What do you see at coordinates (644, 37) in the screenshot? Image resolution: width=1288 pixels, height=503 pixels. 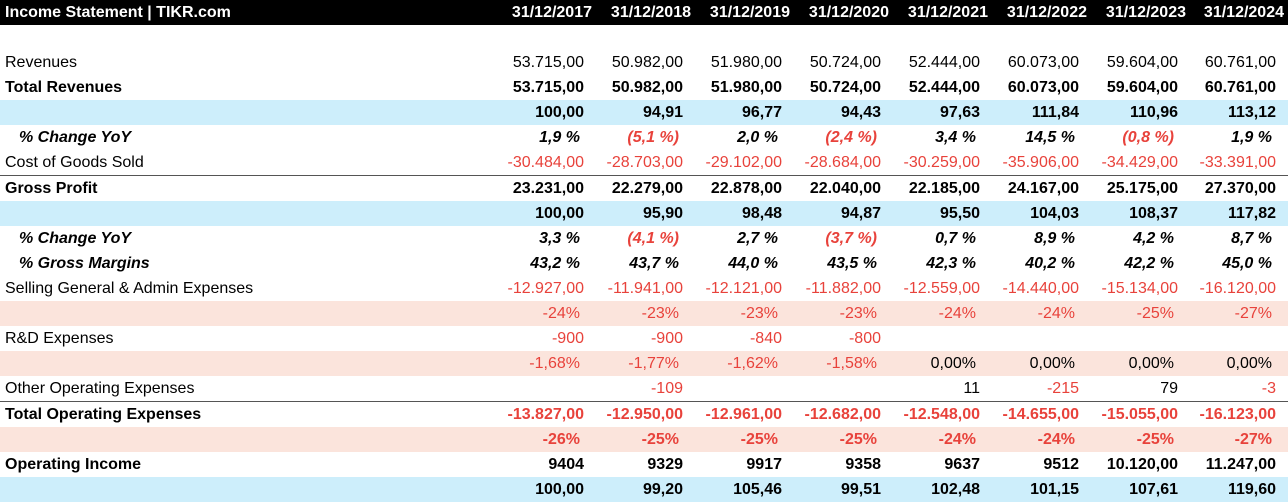 I see `table-row` at bounding box center [644, 37].